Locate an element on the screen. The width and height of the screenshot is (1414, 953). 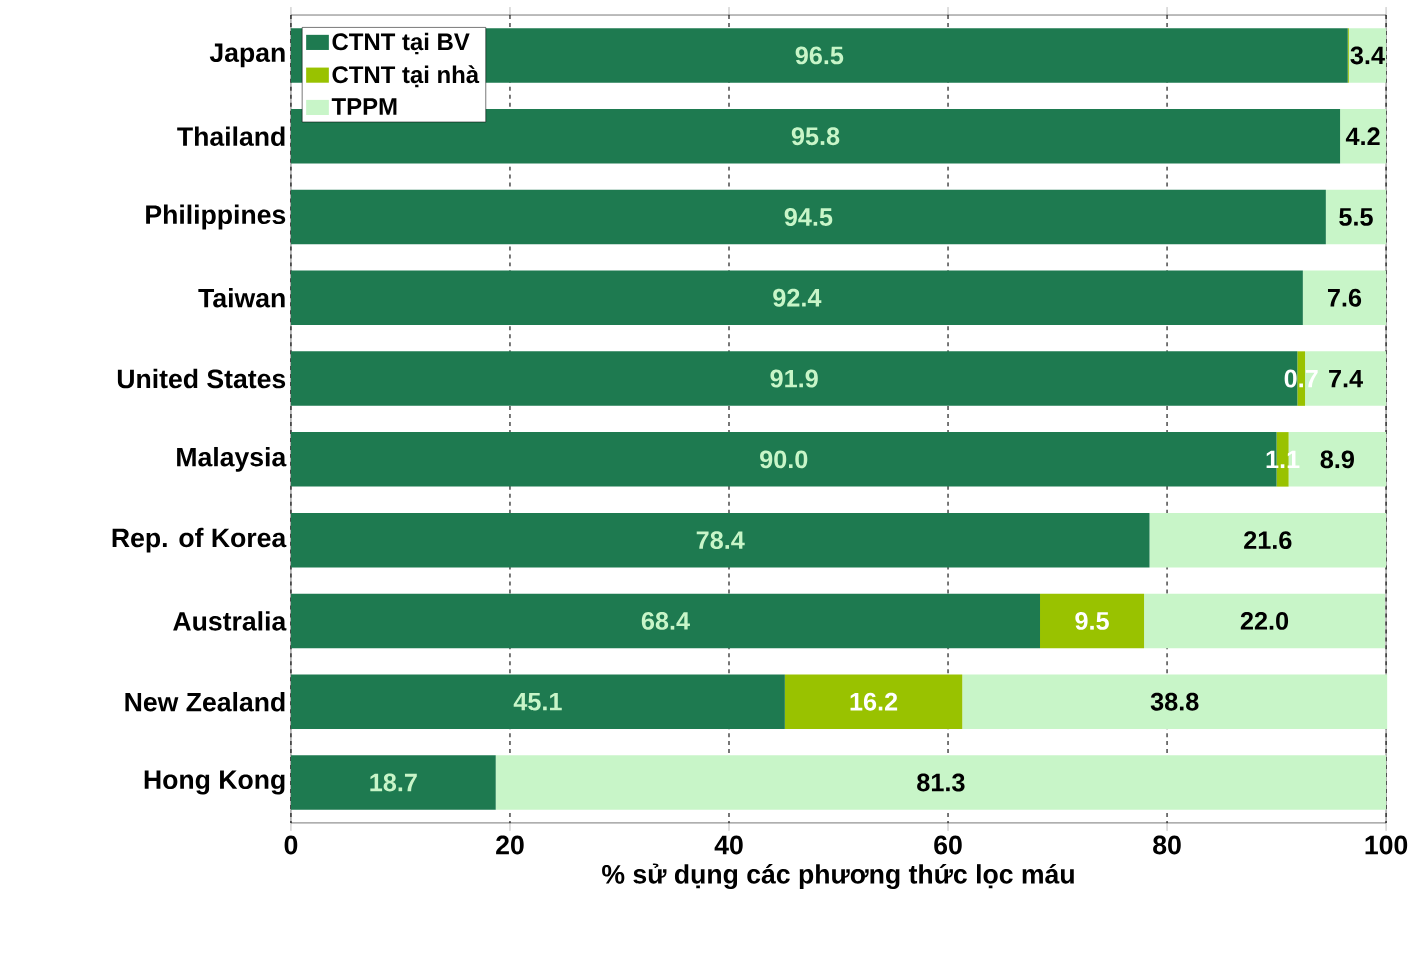
data-label: 81.3 is located at coordinates (941, 782).